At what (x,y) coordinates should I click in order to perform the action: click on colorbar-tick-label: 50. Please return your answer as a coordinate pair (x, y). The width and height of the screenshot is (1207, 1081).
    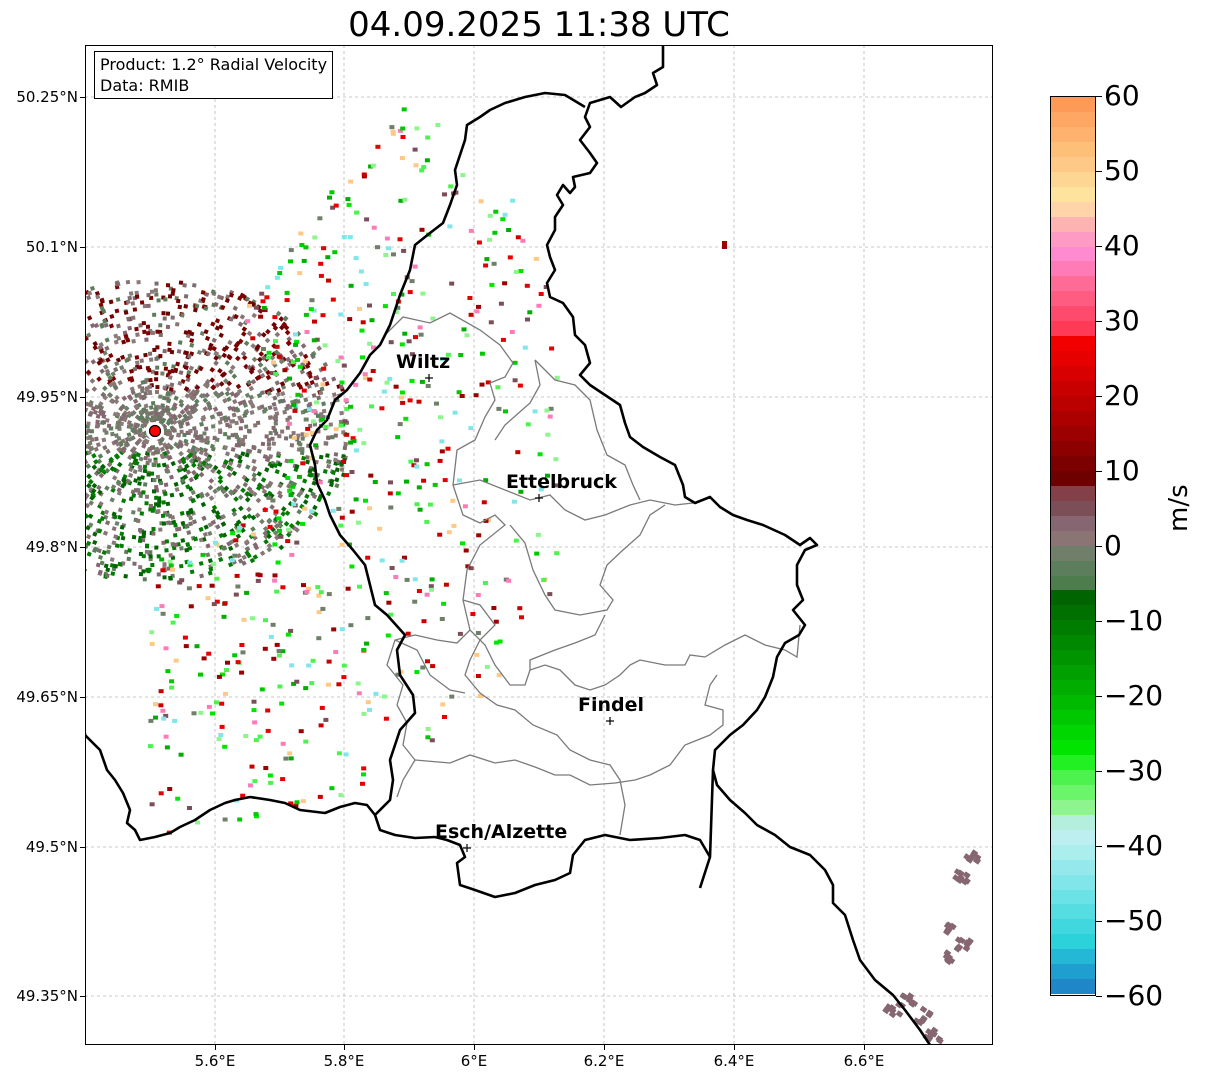
    Looking at the image, I should click on (1122, 170).